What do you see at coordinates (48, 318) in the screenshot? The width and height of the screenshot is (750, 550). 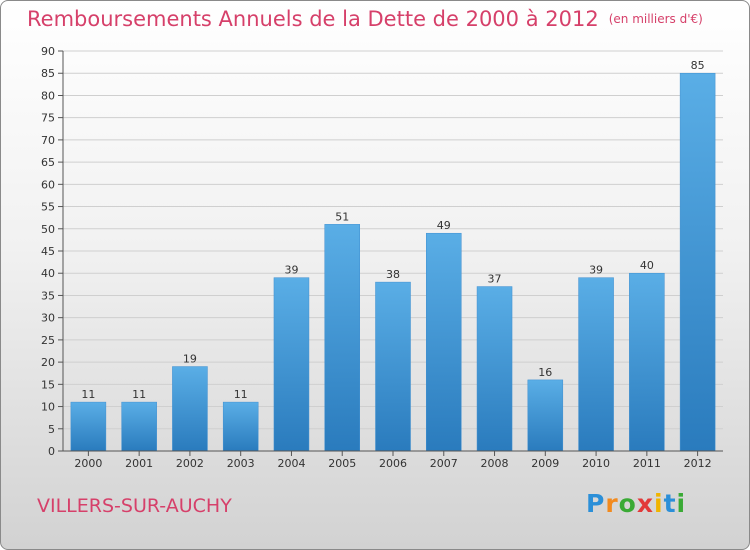 I see `y-tick-label: 30` at bounding box center [48, 318].